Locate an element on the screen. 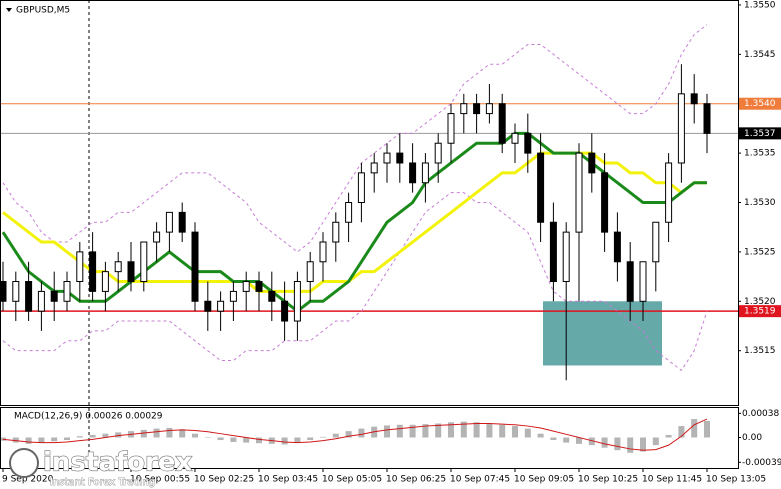 The height and width of the screenshot is (489, 781). y-tick-label: 1.3520 is located at coordinates (760, 302).